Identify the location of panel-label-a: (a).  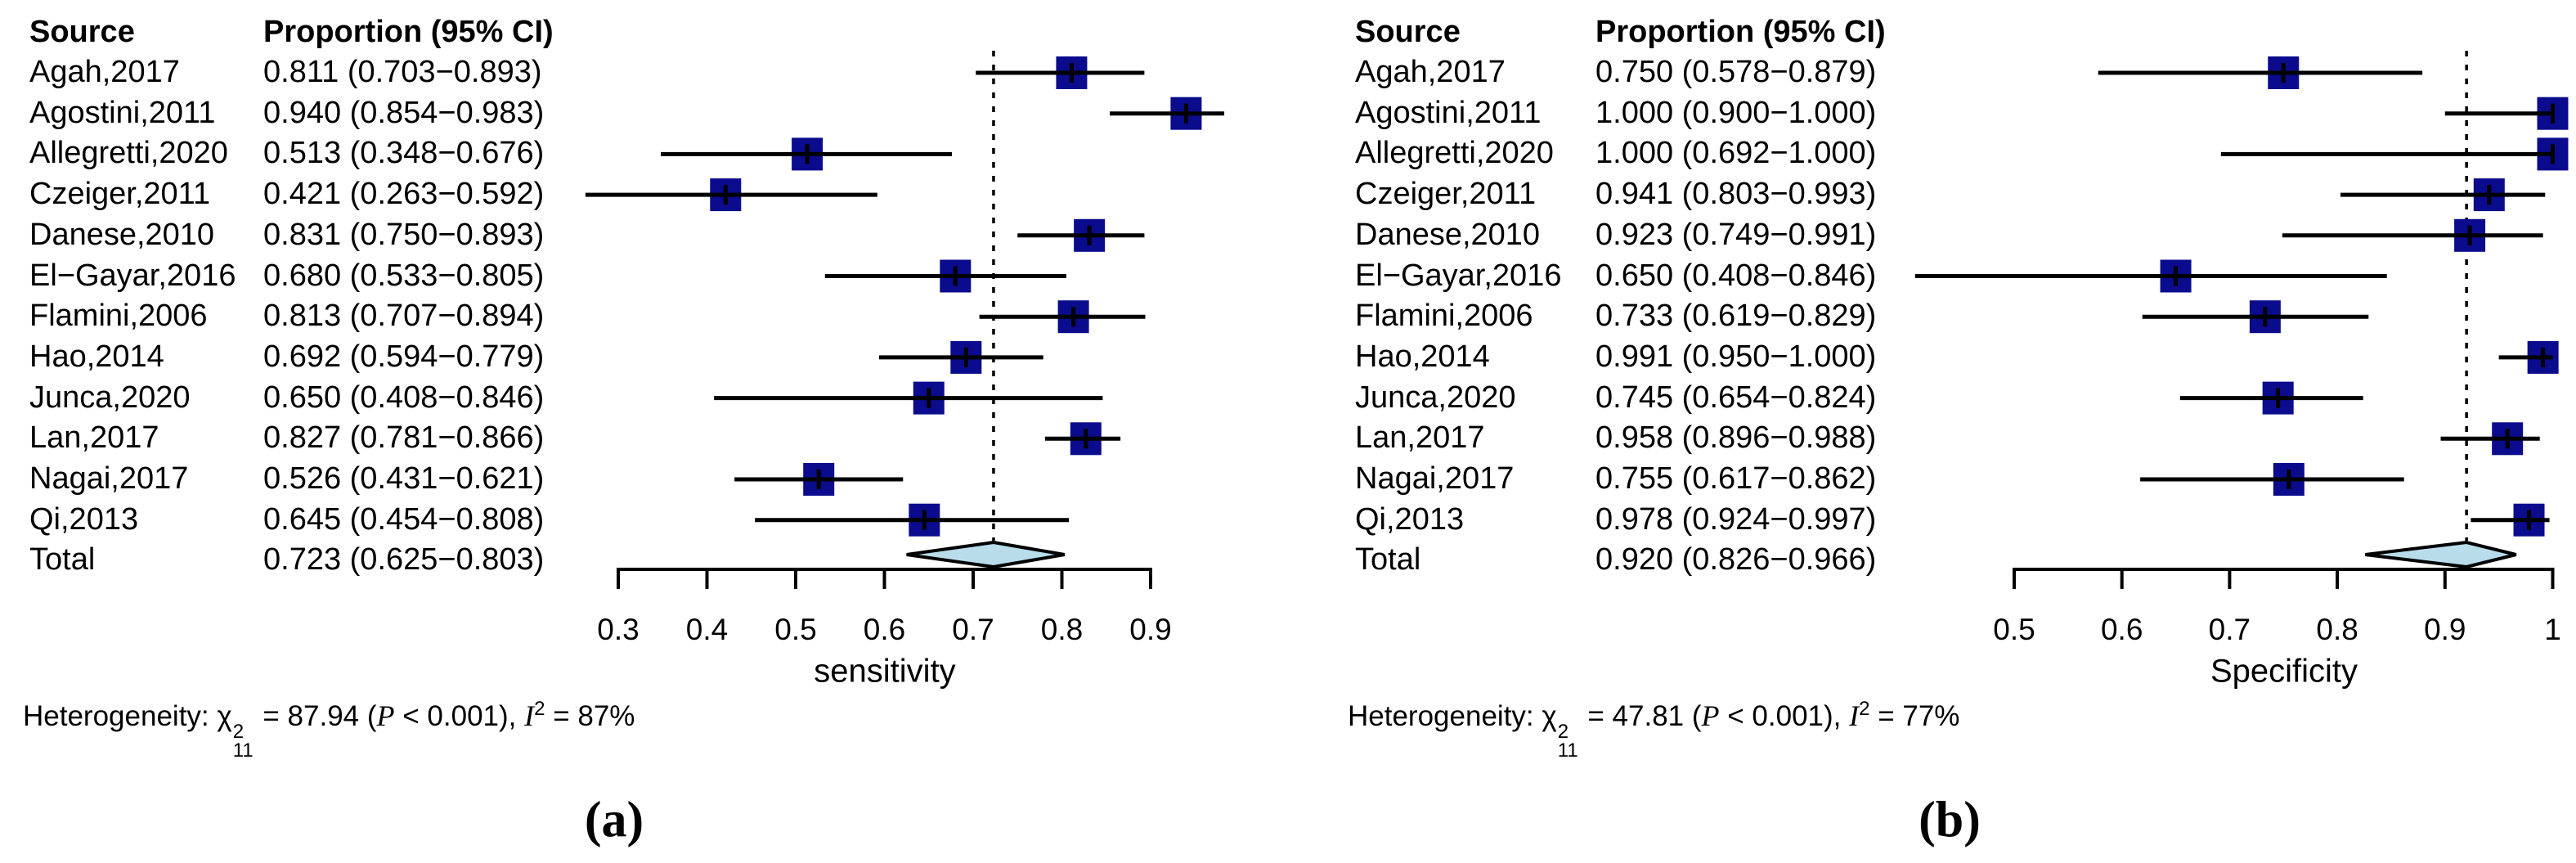
(614, 820).